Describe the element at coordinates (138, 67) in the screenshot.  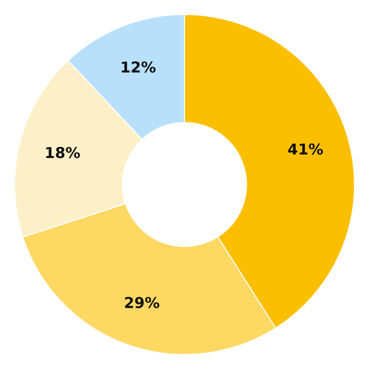
I see `data-label: 12%` at that location.